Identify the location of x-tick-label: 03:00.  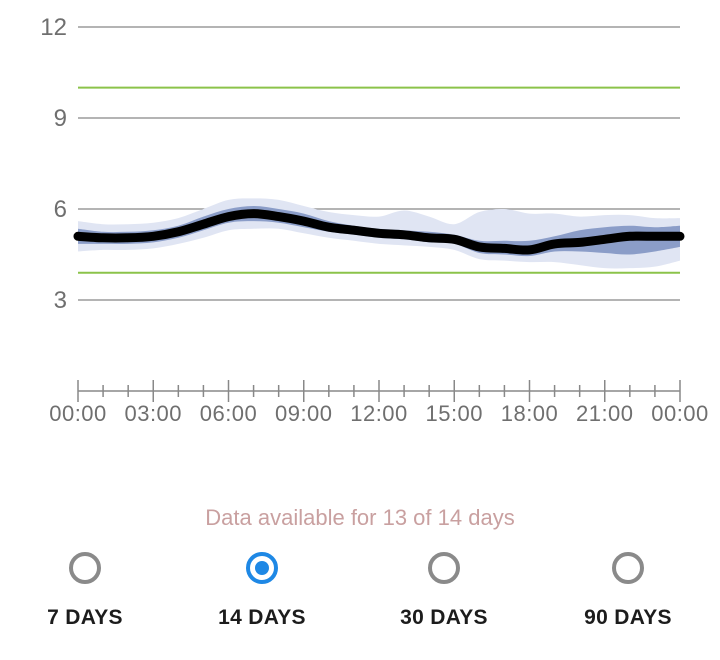
(153, 413).